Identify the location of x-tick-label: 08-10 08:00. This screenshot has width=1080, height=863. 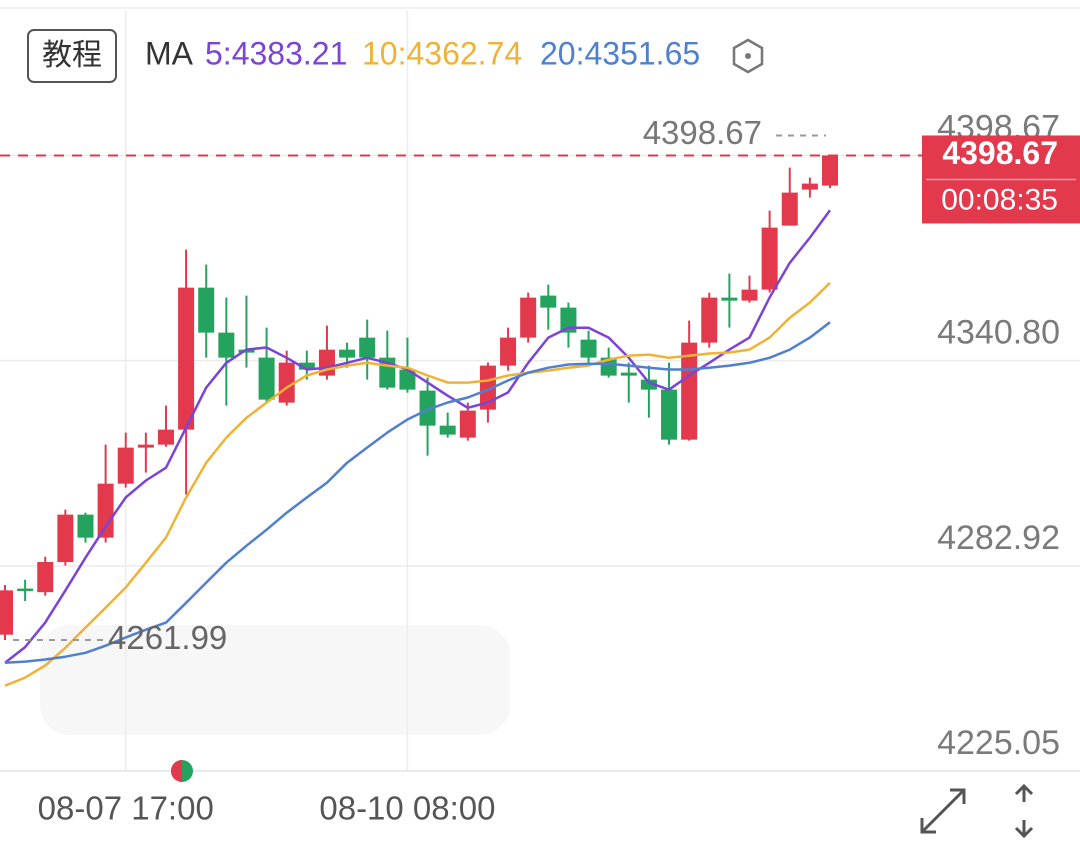
(407, 808).